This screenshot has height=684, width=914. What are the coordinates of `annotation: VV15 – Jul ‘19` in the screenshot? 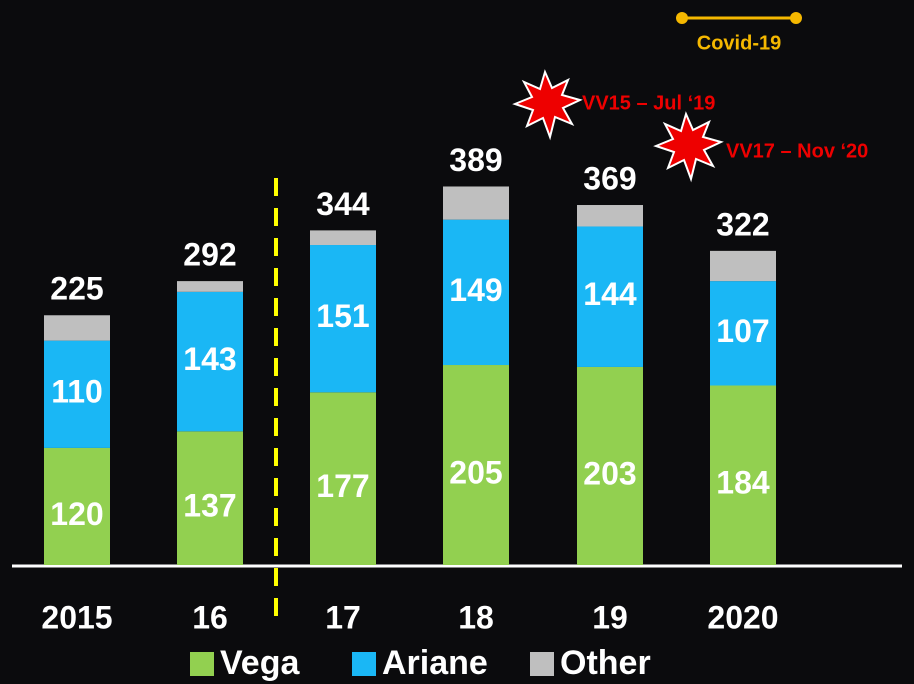 It's located at (648, 103).